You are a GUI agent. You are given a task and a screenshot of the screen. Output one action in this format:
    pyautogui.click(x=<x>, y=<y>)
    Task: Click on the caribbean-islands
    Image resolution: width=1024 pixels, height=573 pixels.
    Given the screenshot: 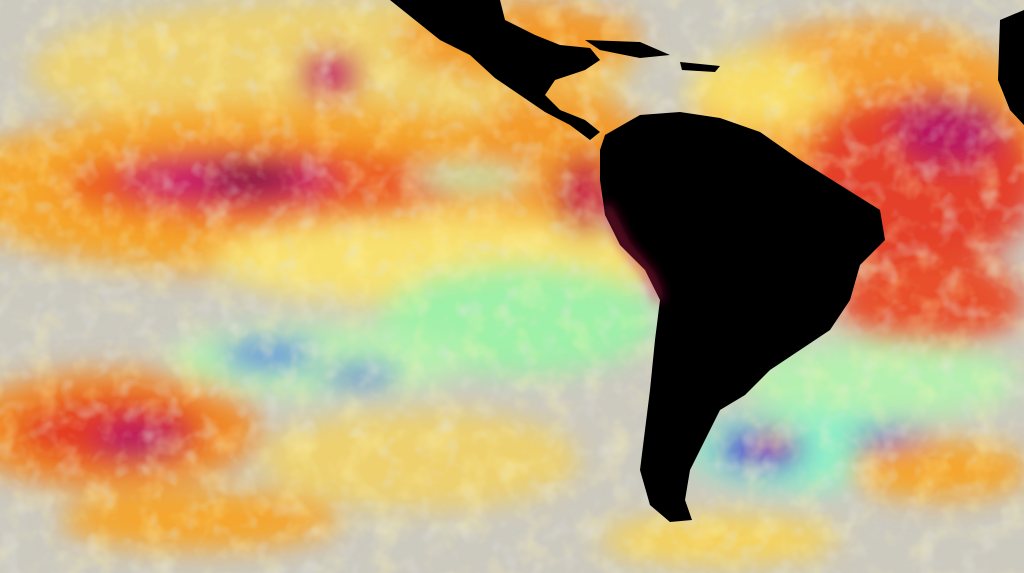 What is the action you would take?
    pyautogui.click(x=652, y=56)
    